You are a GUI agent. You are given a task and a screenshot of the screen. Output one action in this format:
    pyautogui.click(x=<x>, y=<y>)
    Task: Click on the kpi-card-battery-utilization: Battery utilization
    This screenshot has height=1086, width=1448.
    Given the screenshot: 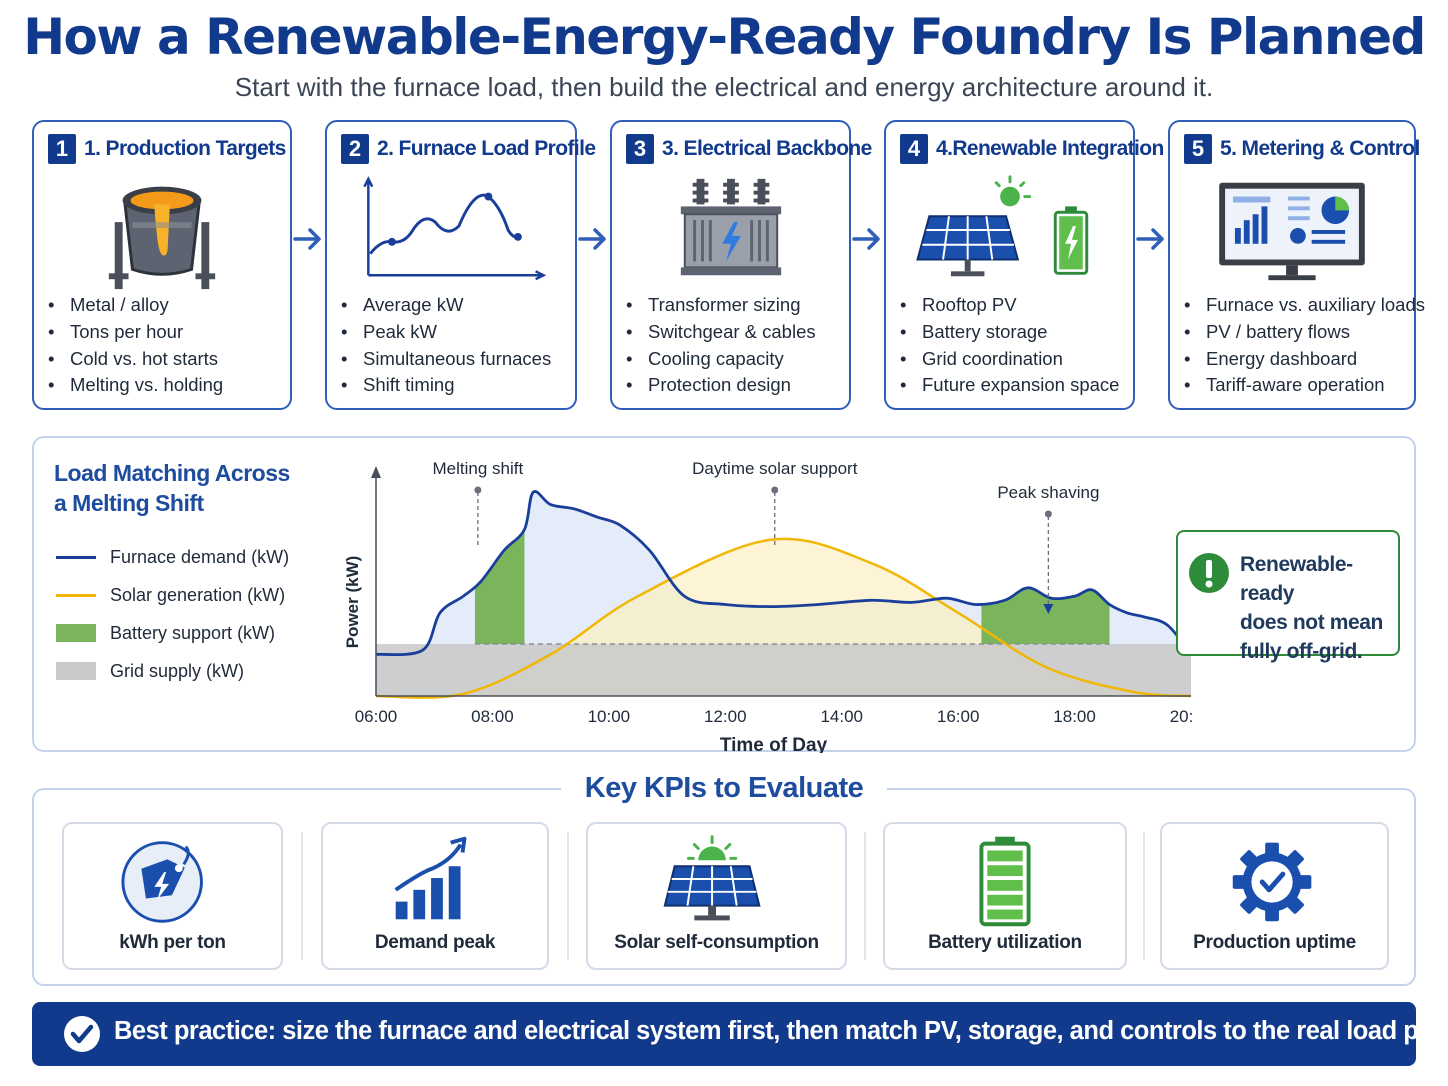 What is the action you would take?
    pyautogui.click(x=1005, y=896)
    